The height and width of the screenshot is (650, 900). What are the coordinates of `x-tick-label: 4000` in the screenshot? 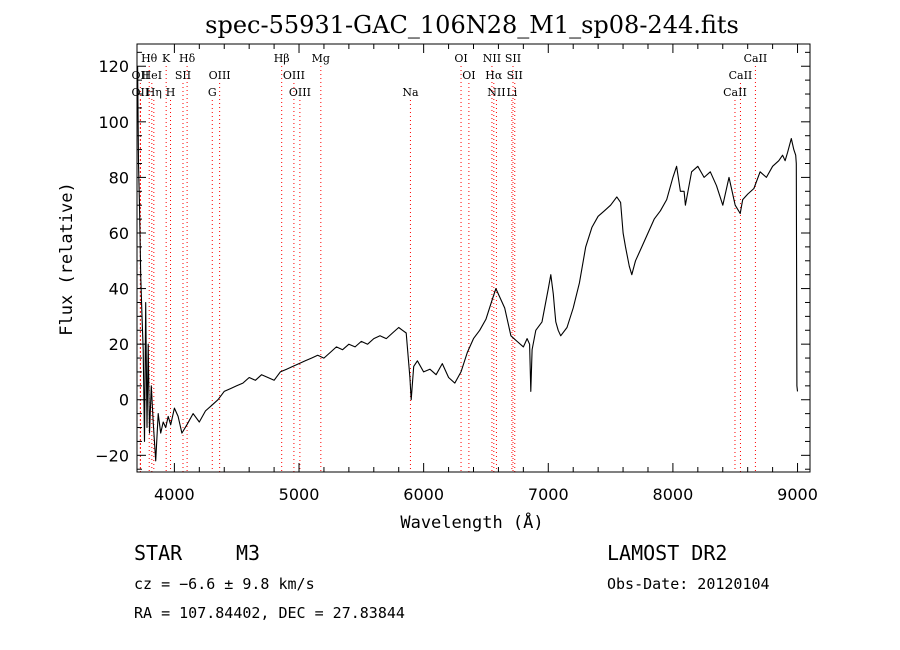 It's located at (174, 494).